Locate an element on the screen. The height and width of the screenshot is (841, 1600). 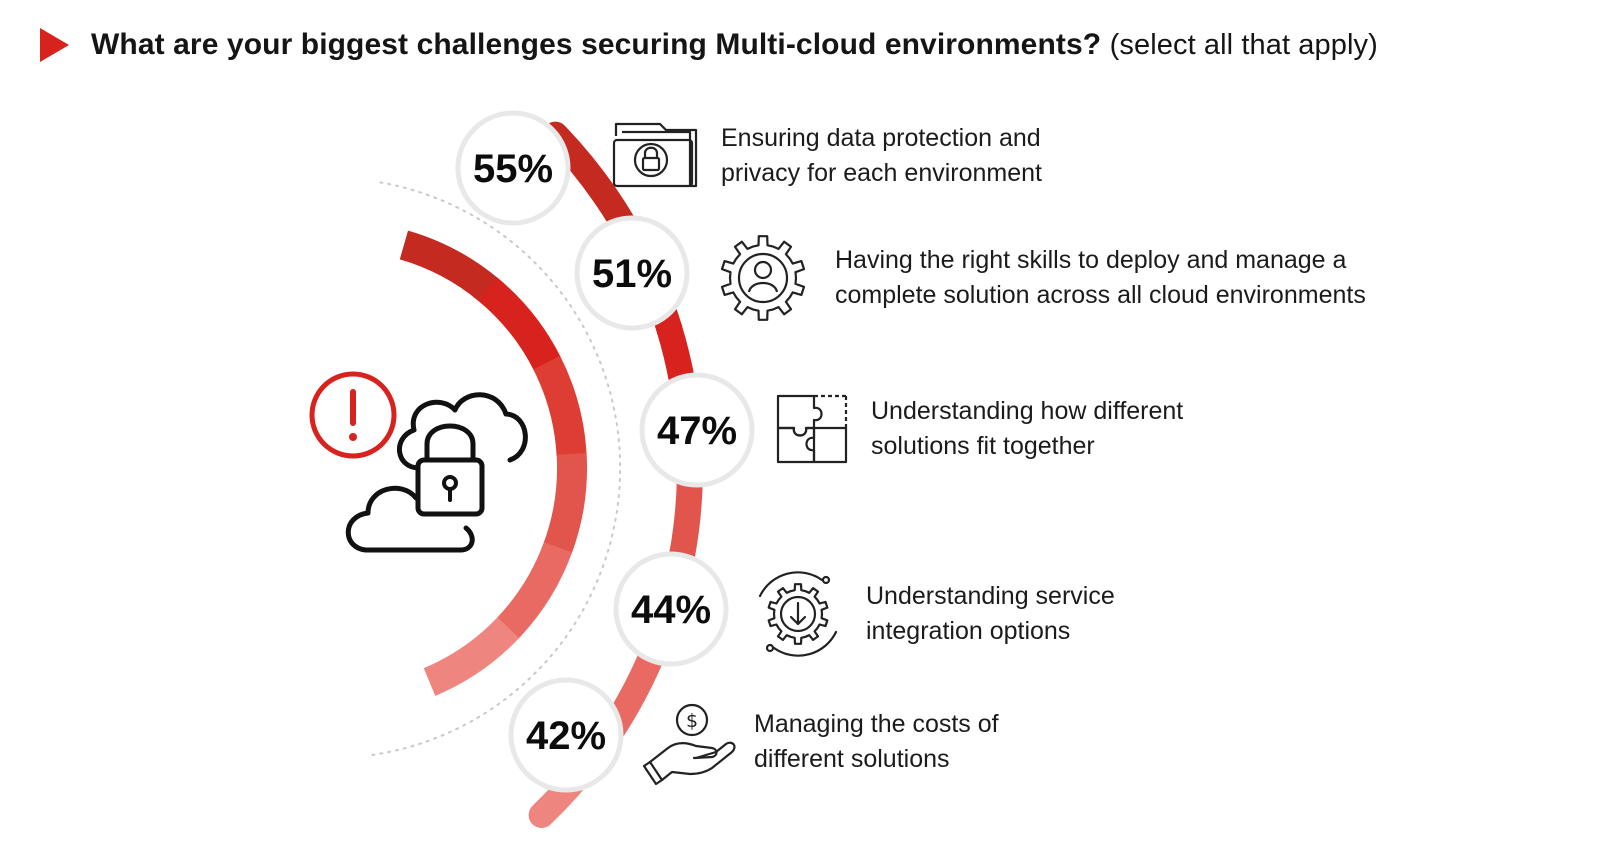
label-line: different solutions is located at coordinates (852, 759).